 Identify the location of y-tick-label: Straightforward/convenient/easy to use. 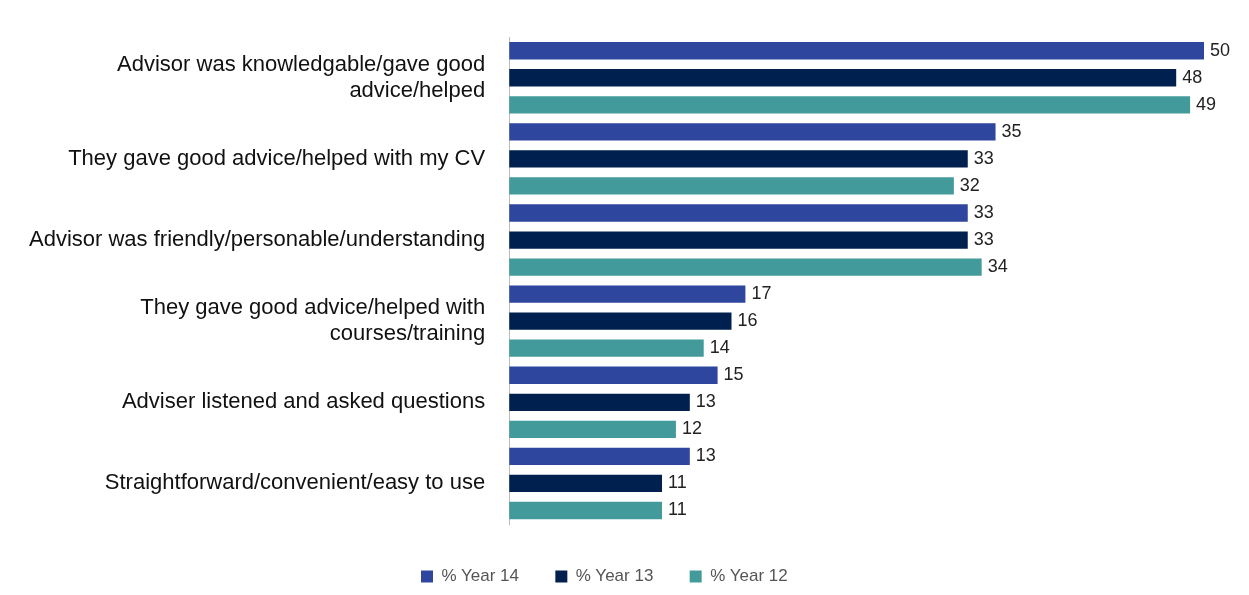
(295, 482).